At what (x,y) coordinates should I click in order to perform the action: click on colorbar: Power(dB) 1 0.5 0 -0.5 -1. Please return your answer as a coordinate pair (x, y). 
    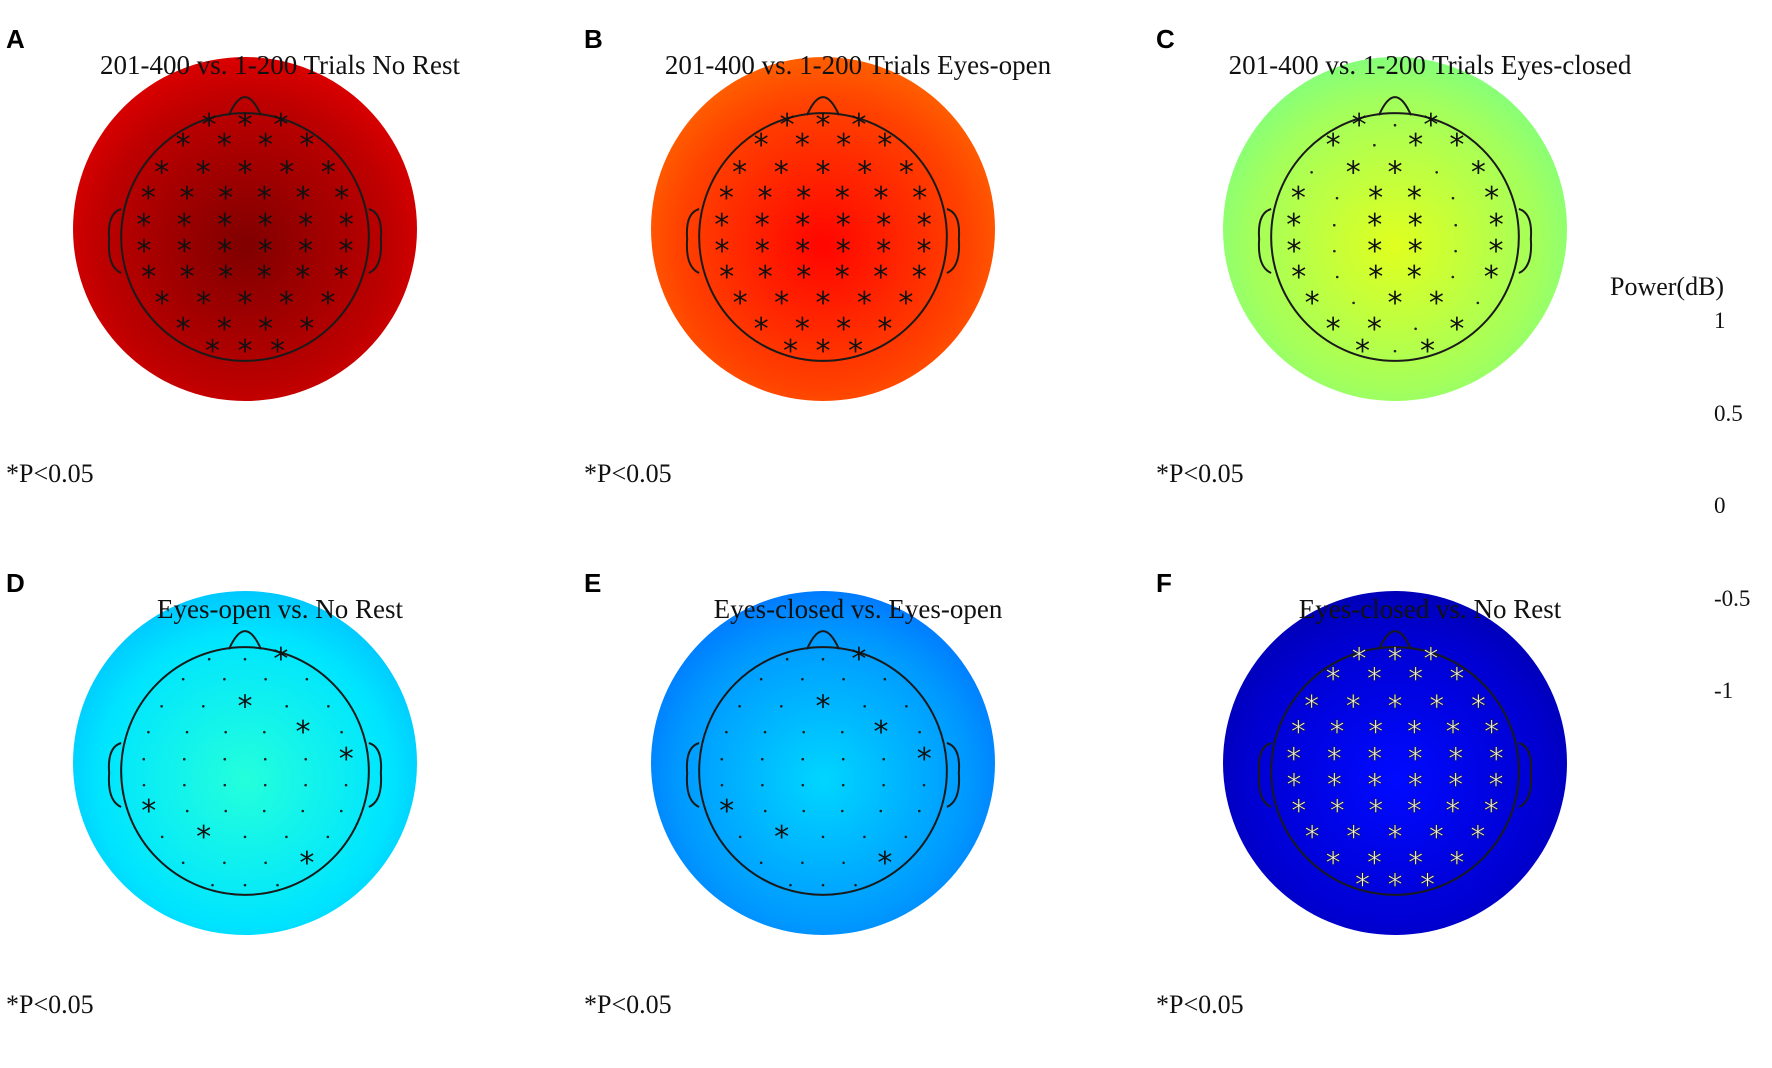
    Looking at the image, I should click on (1686, 517).